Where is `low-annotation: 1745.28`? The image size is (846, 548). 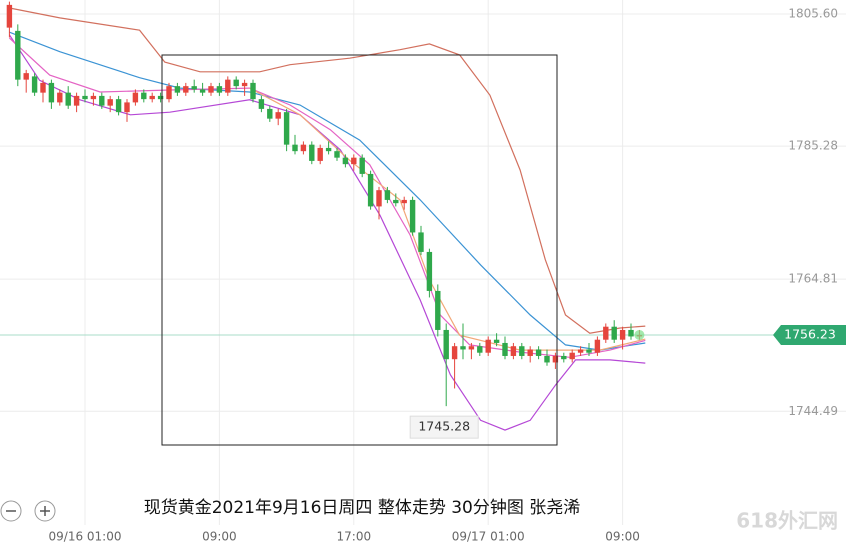 low-annotation: 1745.28 is located at coordinates (444, 426).